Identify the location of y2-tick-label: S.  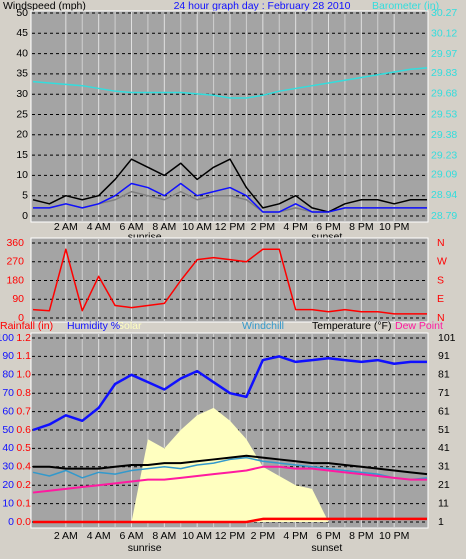
(440, 280).